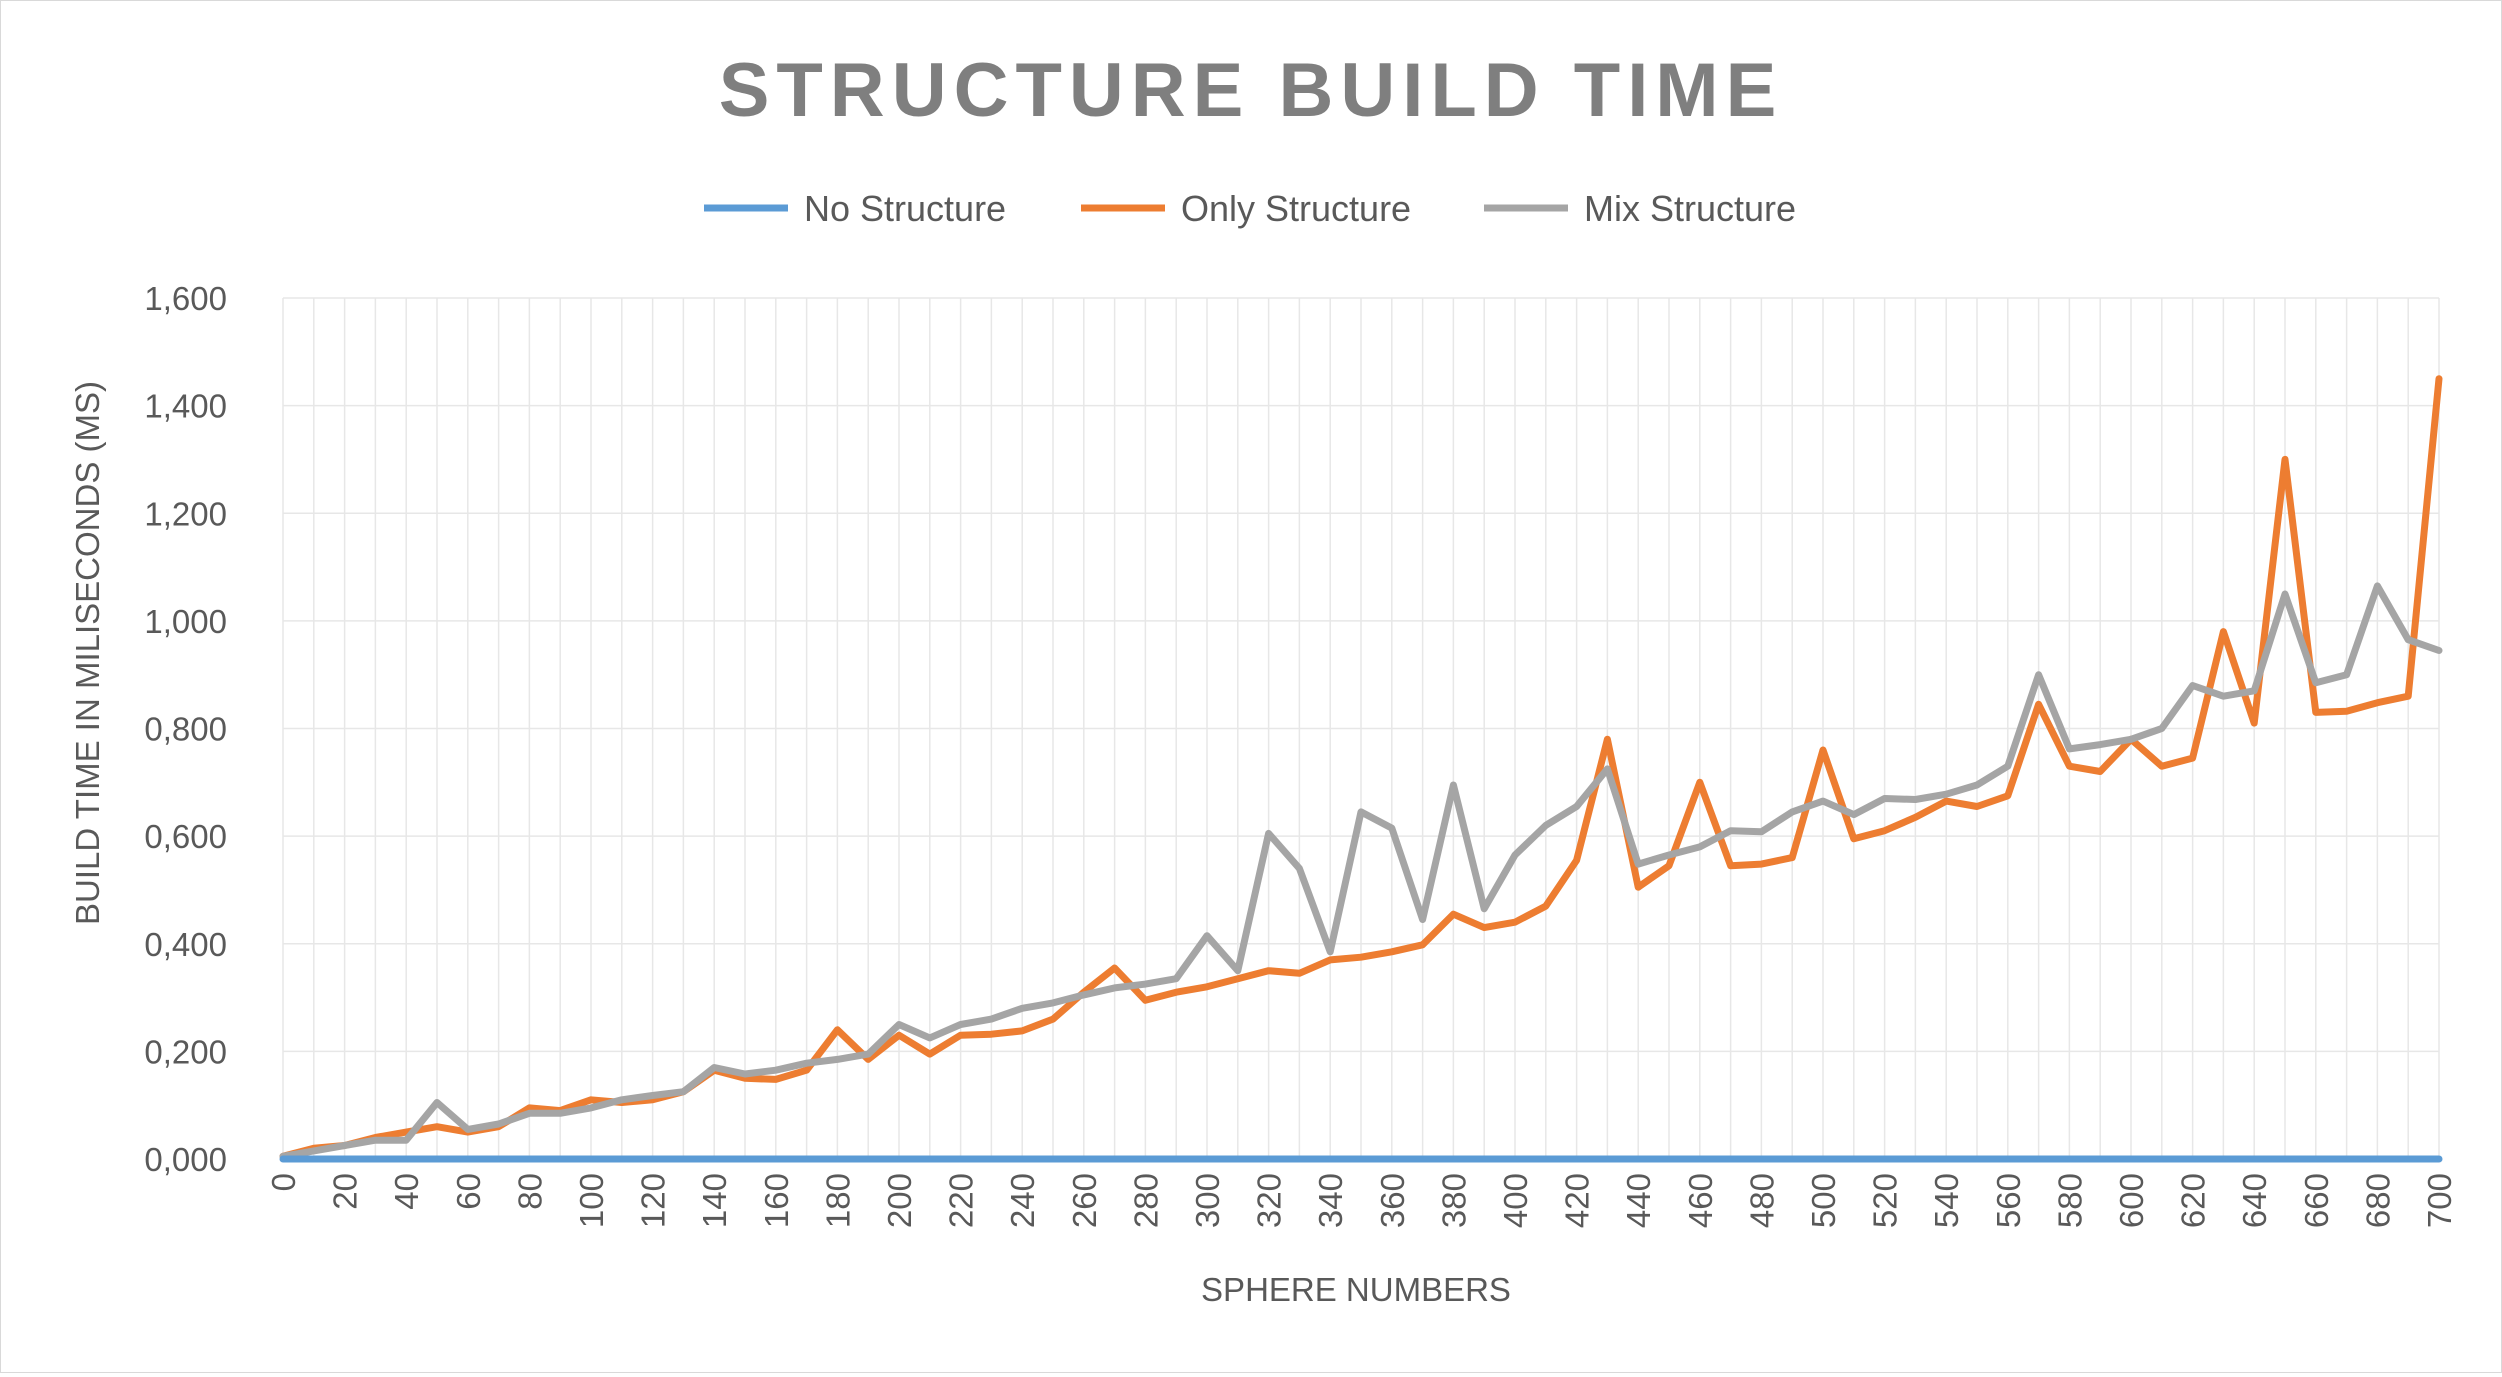 This screenshot has width=2502, height=1377. What do you see at coordinates (1690, 208) in the screenshot?
I see `legend-label: Mix Structure` at bounding box center [1690, 208].